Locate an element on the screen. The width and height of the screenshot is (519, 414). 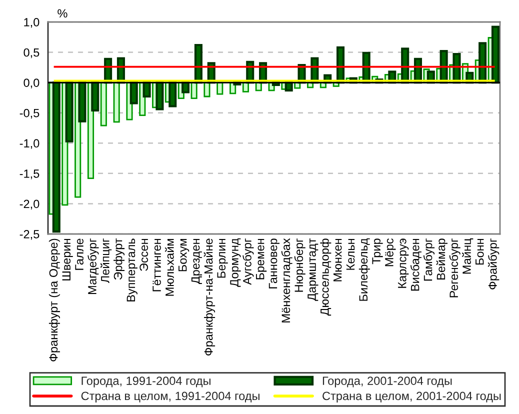
x-tick-label: Магдебург is located at coordinates (93, 266).